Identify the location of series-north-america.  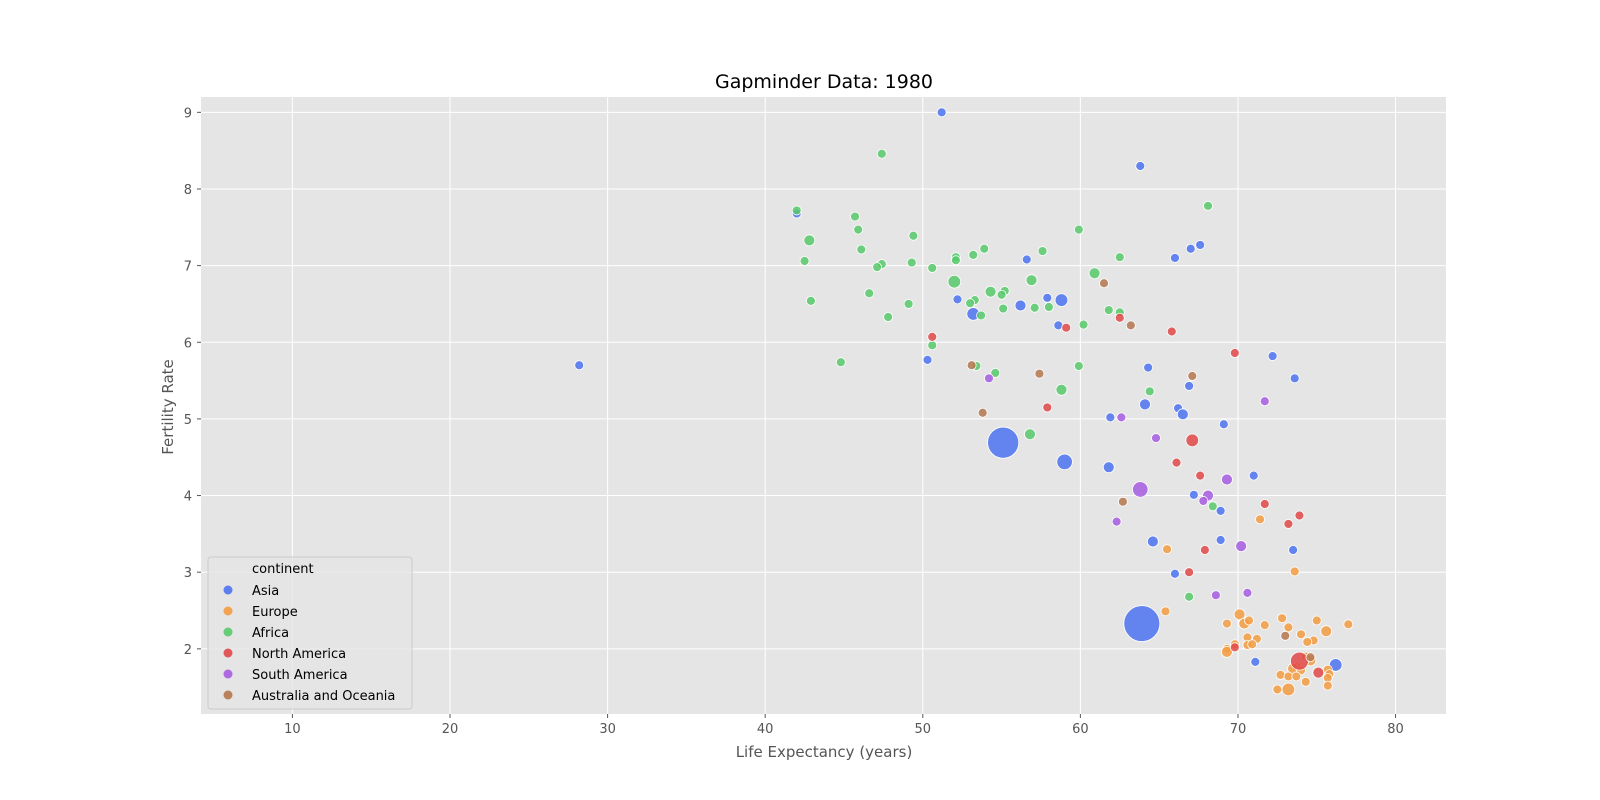
(1126, 495).